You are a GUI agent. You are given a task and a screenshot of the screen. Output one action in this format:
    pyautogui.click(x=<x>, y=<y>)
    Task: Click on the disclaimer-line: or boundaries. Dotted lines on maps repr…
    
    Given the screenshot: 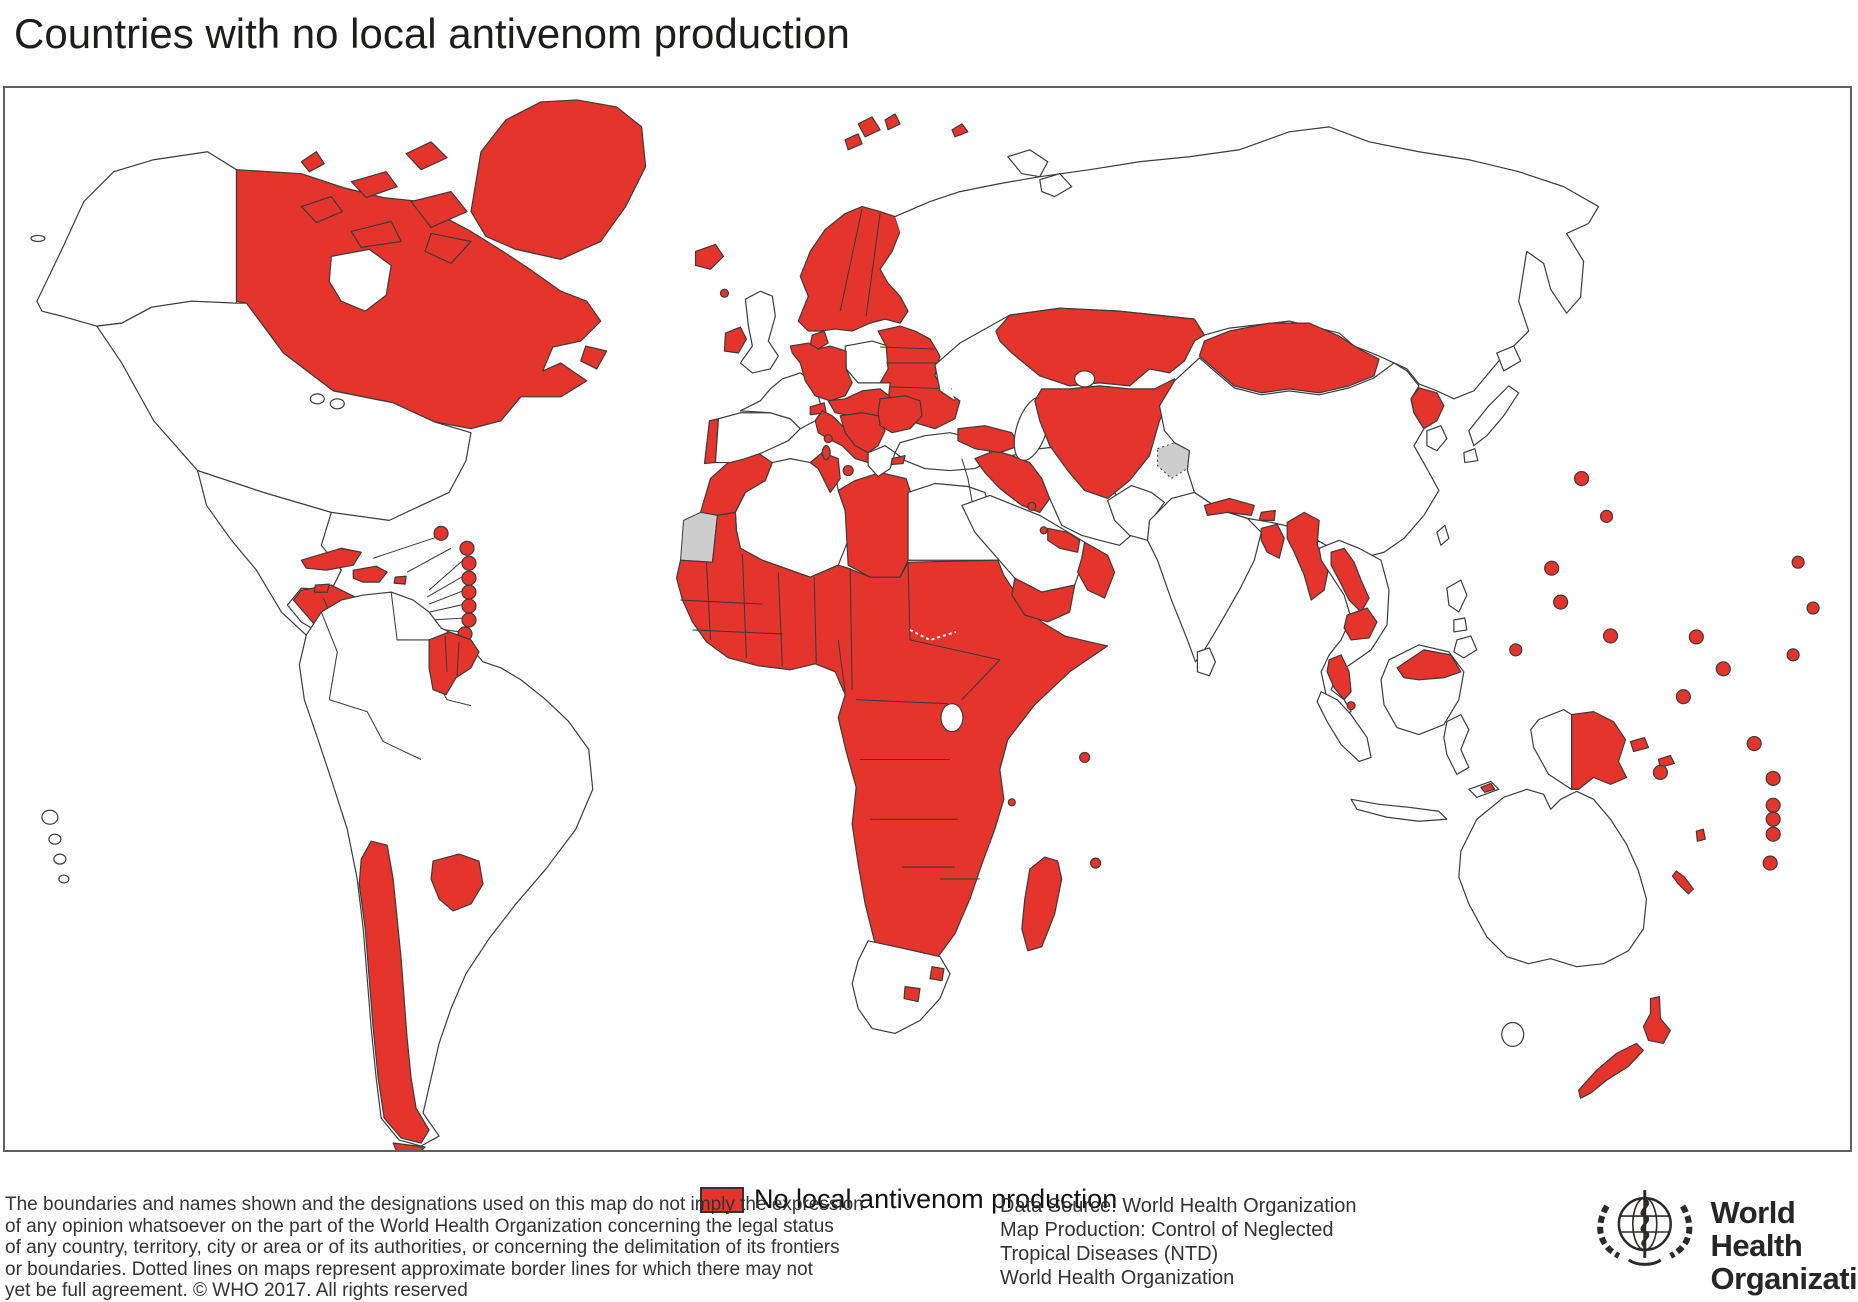 What is the action you would take?
    pyautogui.click(x=409, y=1269)
    